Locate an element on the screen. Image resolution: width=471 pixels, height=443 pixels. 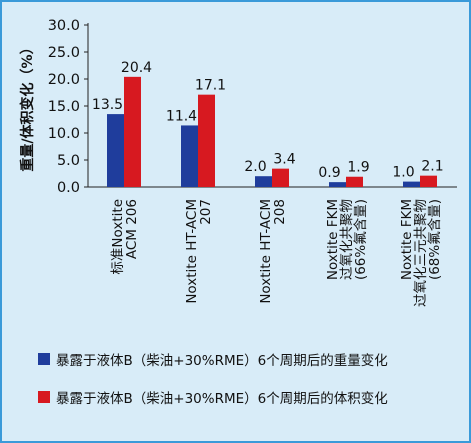
legend-label-weight: 暴露于液体B（柴油+30%RME）6个周期后的重量变化 is located at coordinates (222, 361).